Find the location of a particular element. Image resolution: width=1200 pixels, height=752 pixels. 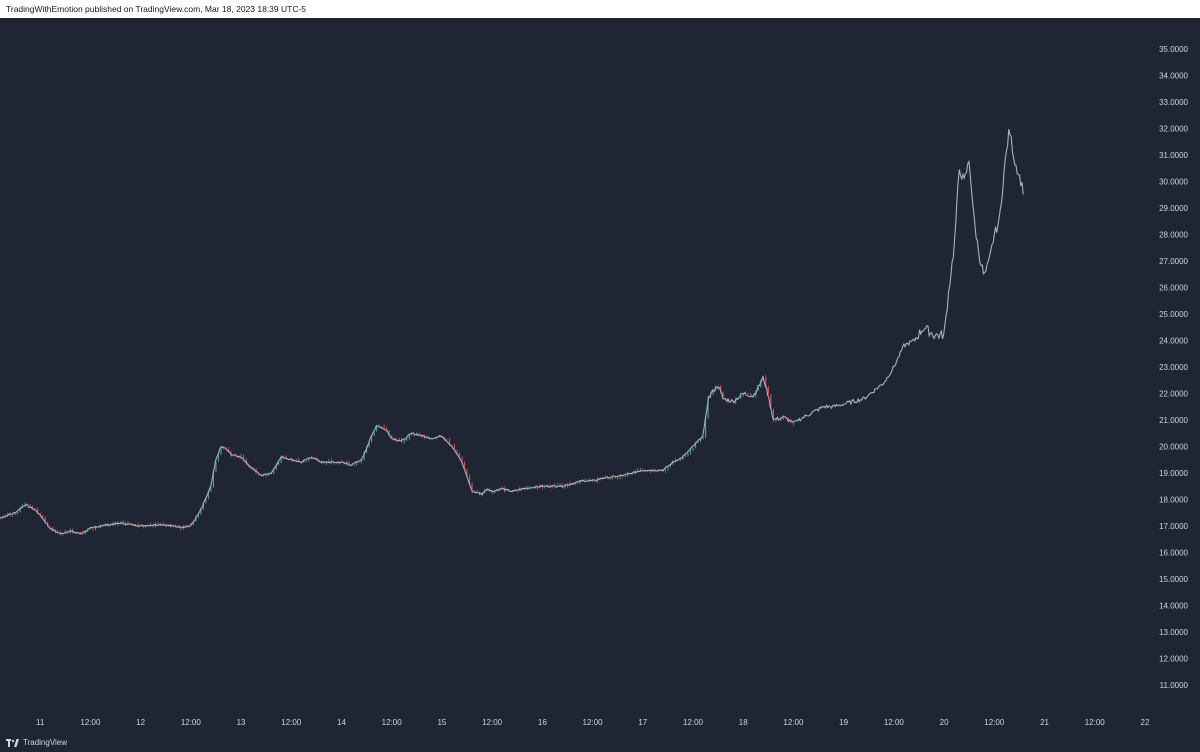

y-tick-label: 28.0000 is located at coordinates (1173, 234).